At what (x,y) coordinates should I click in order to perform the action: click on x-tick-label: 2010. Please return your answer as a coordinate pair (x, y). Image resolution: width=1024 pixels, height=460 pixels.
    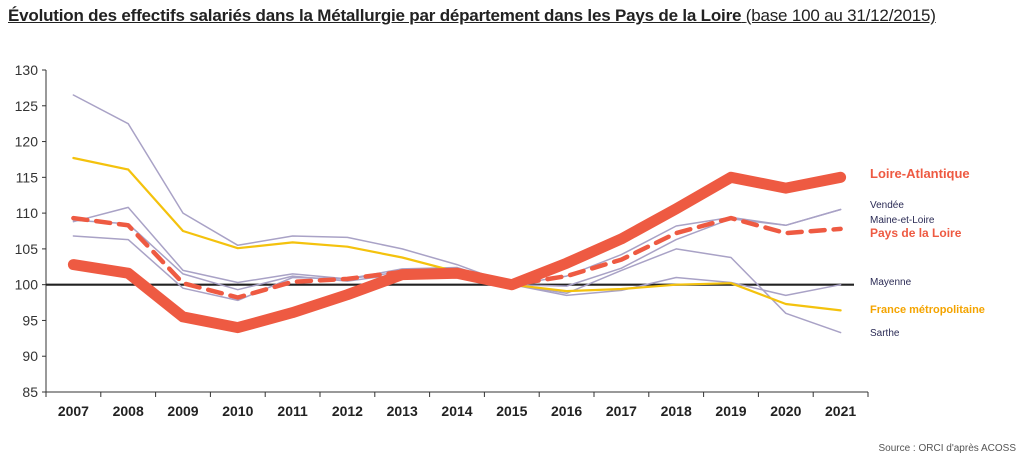
    Looking at the image, I should click on (237, 411).